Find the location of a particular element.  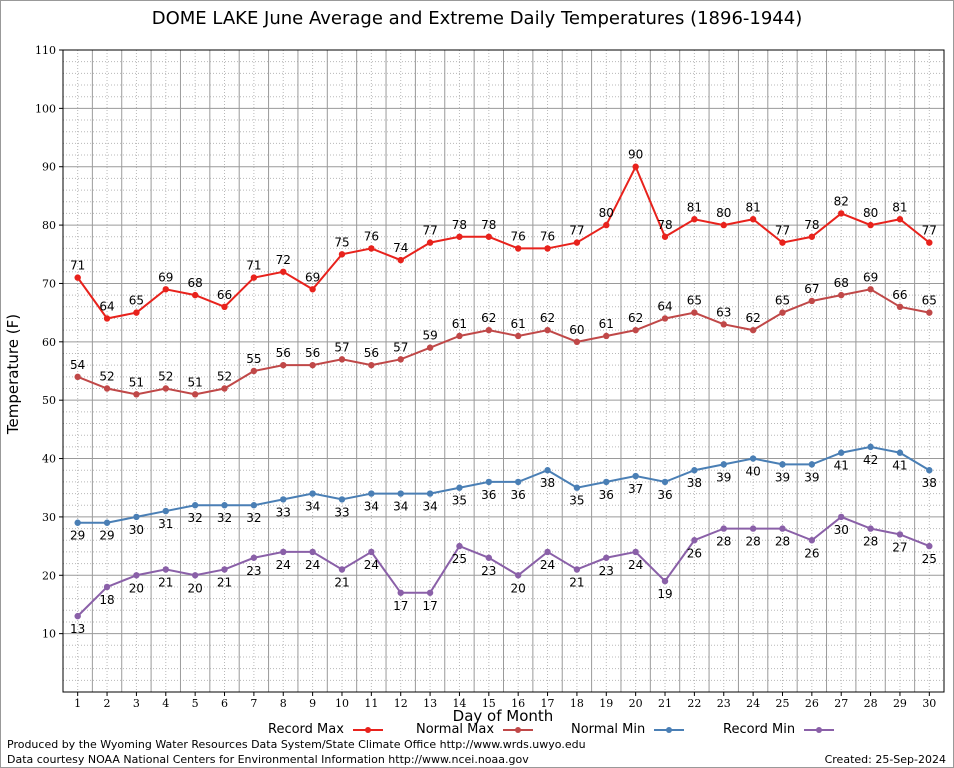

y-tick-label: 80 is located at coordinates (49, 225).